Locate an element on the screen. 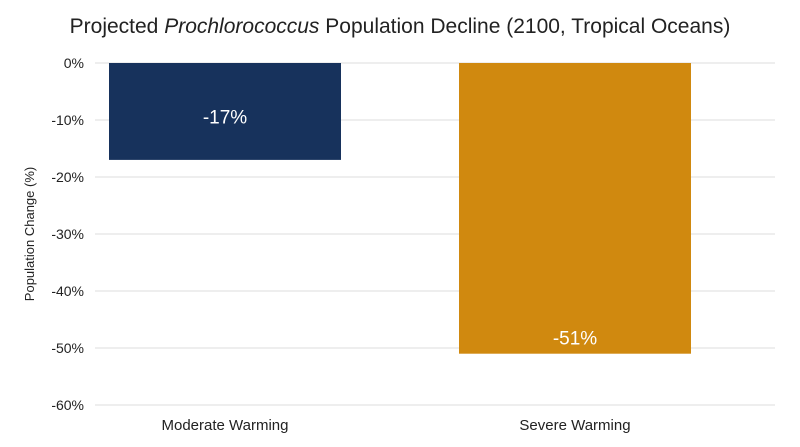  x-category-label: Severe Warming is located at coordinates (574, 425).